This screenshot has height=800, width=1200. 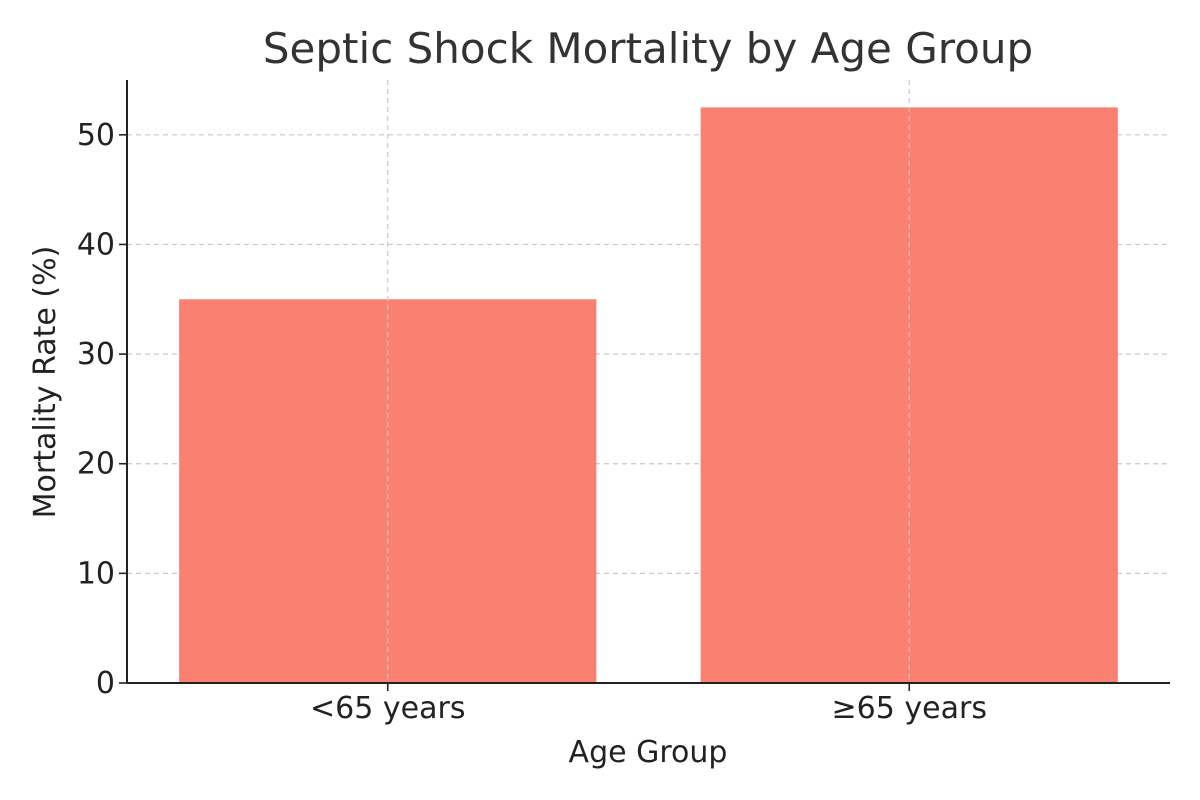 What do you see at coordinates (648, 48) in the screenshot?
I see `chart-title: Septic Shock Mortality by Age Group` at bounding box center [648, 48].